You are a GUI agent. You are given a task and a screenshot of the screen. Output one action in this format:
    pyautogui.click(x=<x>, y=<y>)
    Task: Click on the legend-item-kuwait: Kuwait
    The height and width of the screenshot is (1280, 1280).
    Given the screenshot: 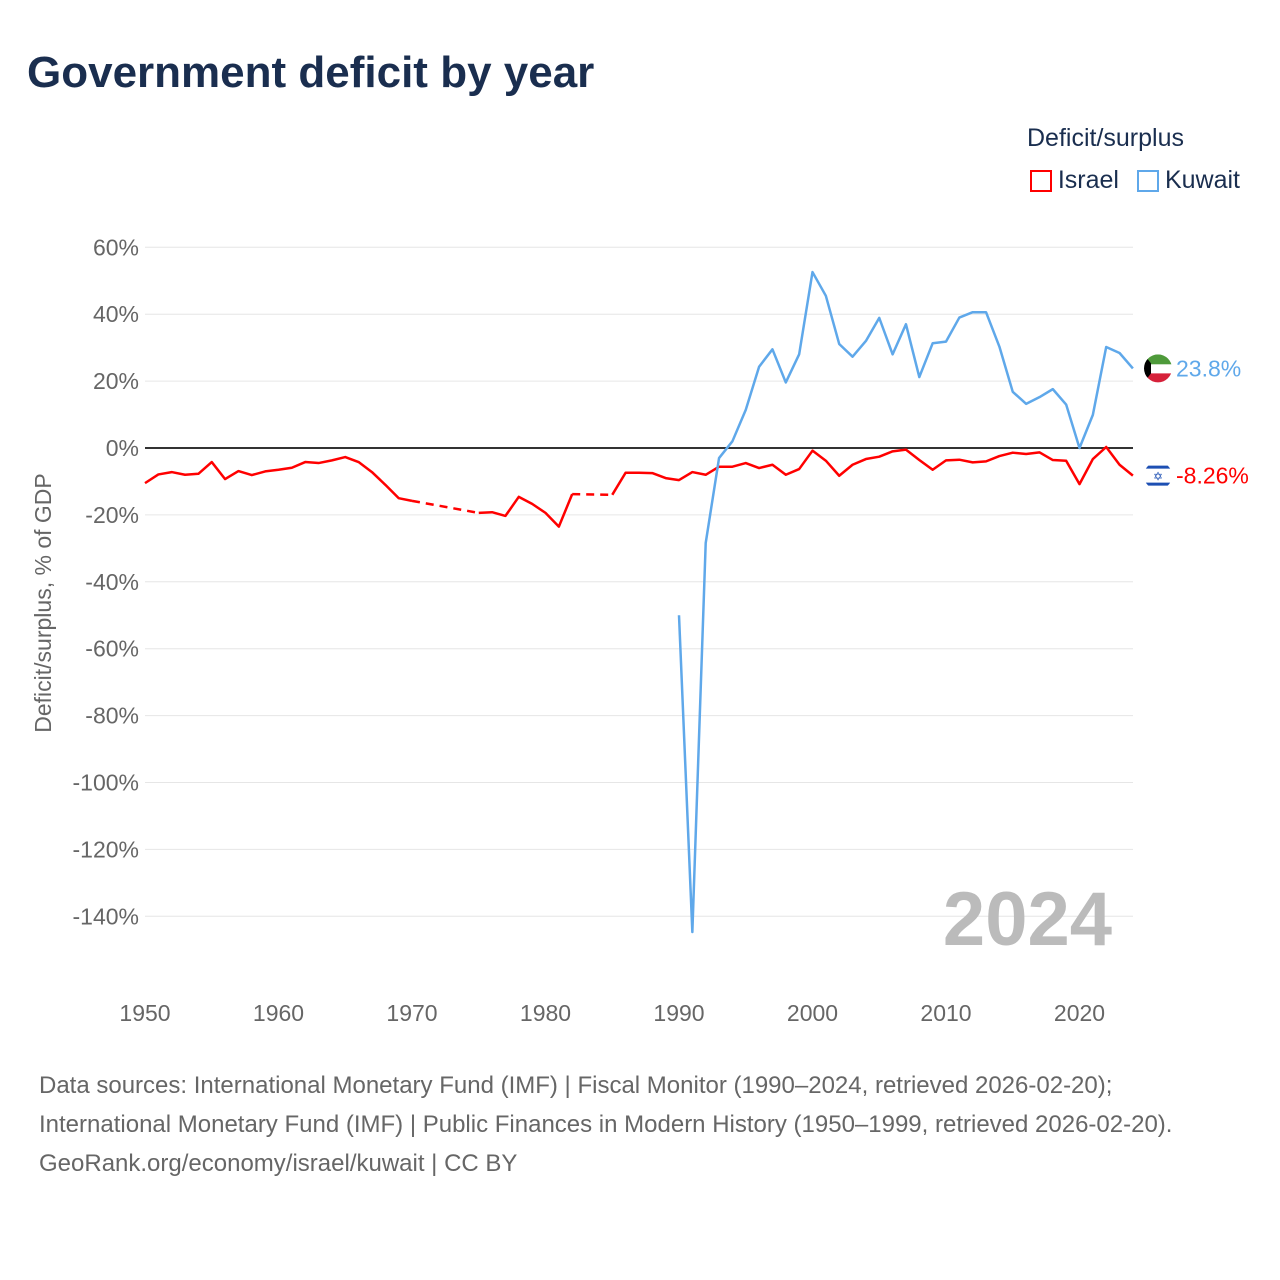 What is the action you would take?
    pyautogui.click(x=1188, y=180)
    